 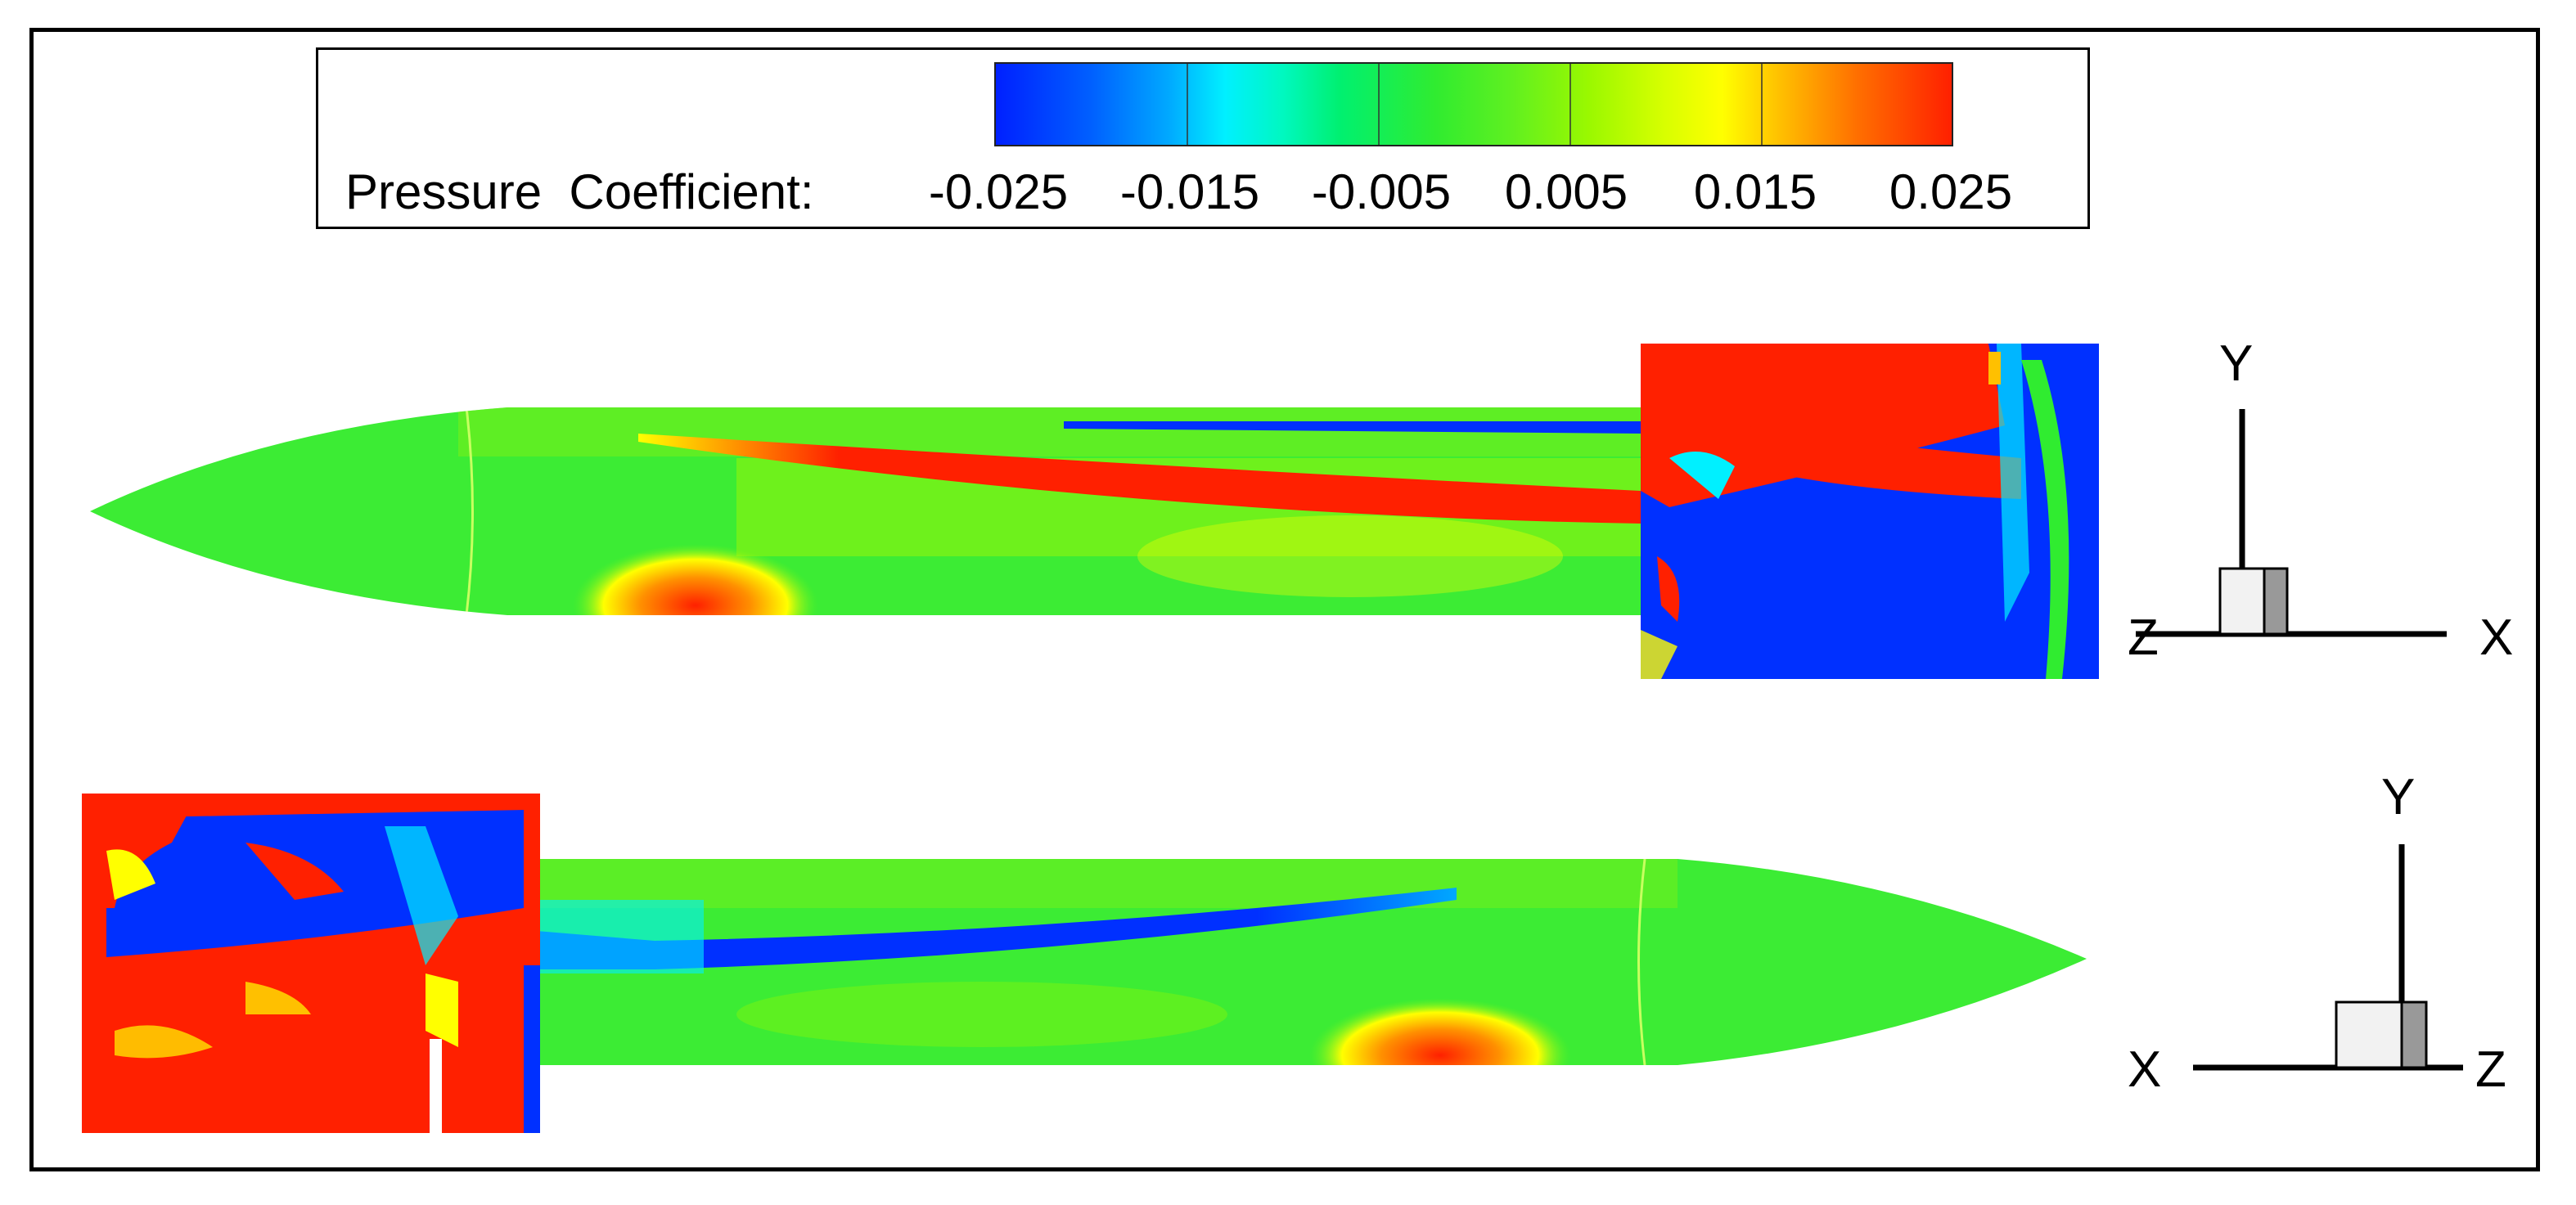 I want to click on axes-triad-bottom: Y X Z, so click(x=2317, y=934).